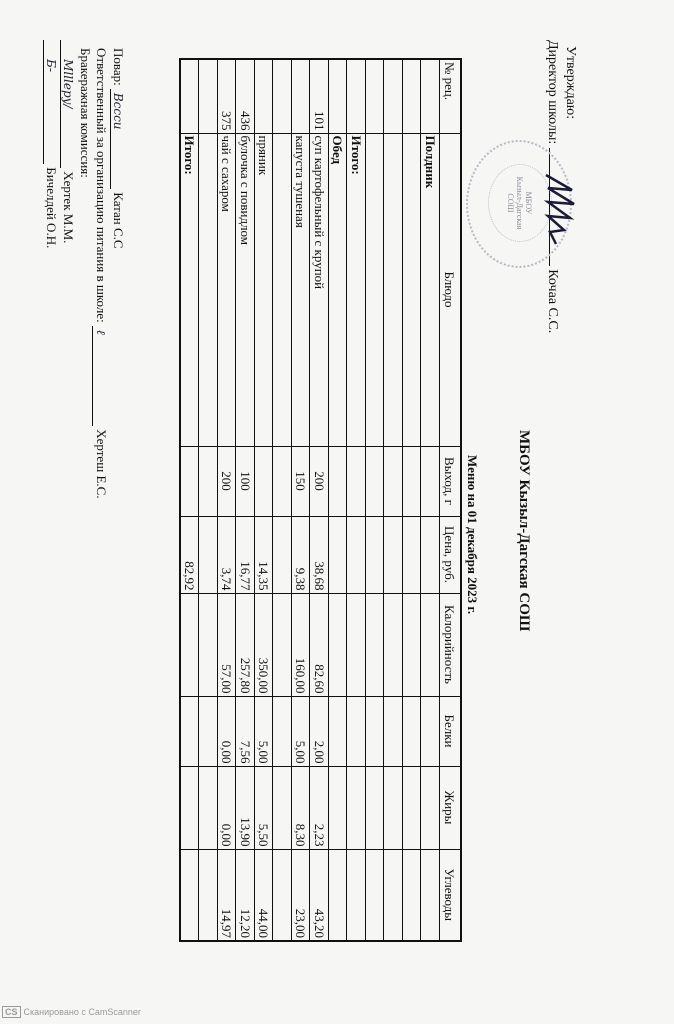 This screenshot has width=674, height=1024. I want to click on table-row: пряник 14,35 350,00 5,00 5,50 44,00, so click(263, 500).